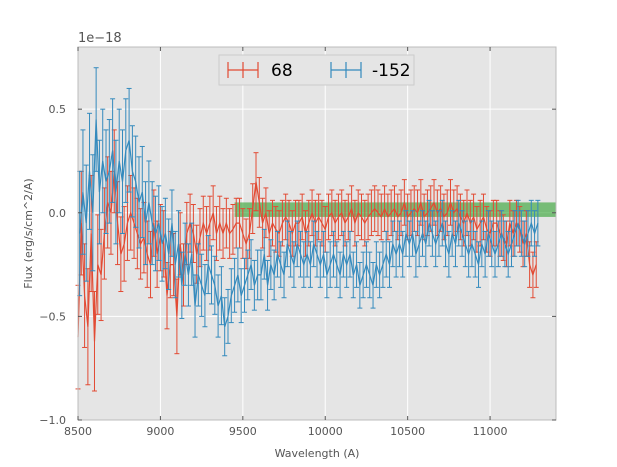 The width and height of the screenshot is (617, 467). What do you see at coordinates (407, 431) in the screenshot?
I see `x-tick-label: 10500` at bounding box center [407, 431].